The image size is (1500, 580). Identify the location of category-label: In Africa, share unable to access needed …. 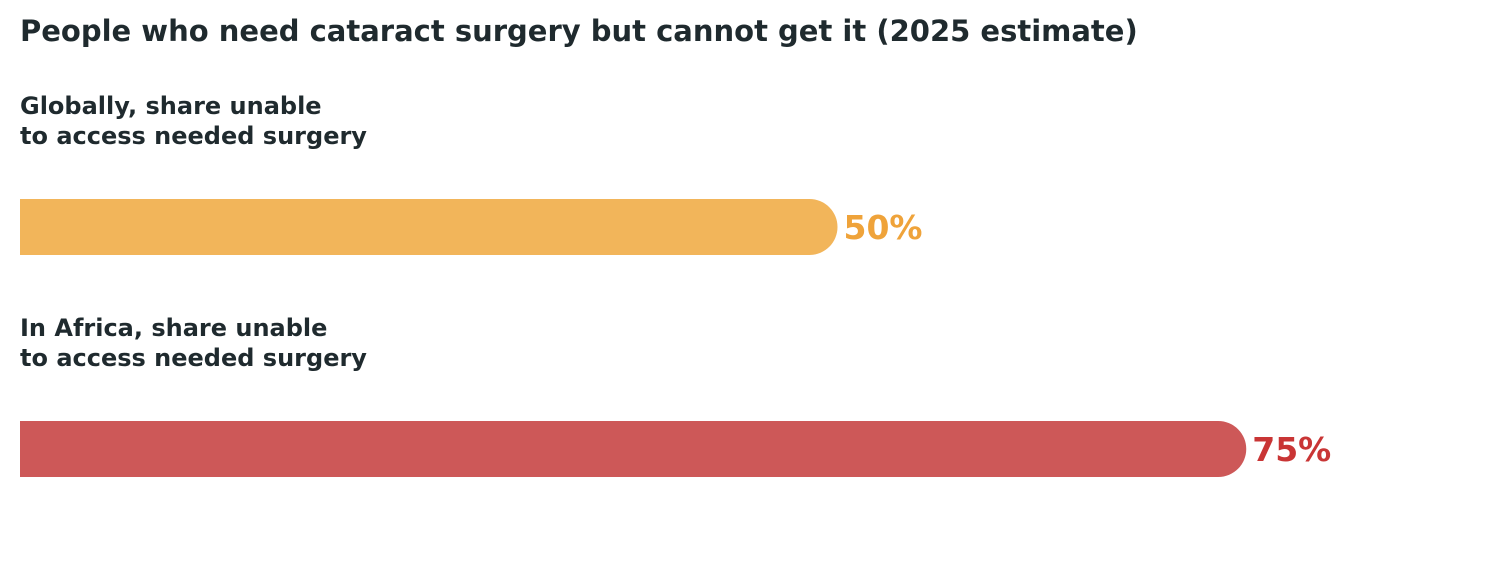
(193, 343).